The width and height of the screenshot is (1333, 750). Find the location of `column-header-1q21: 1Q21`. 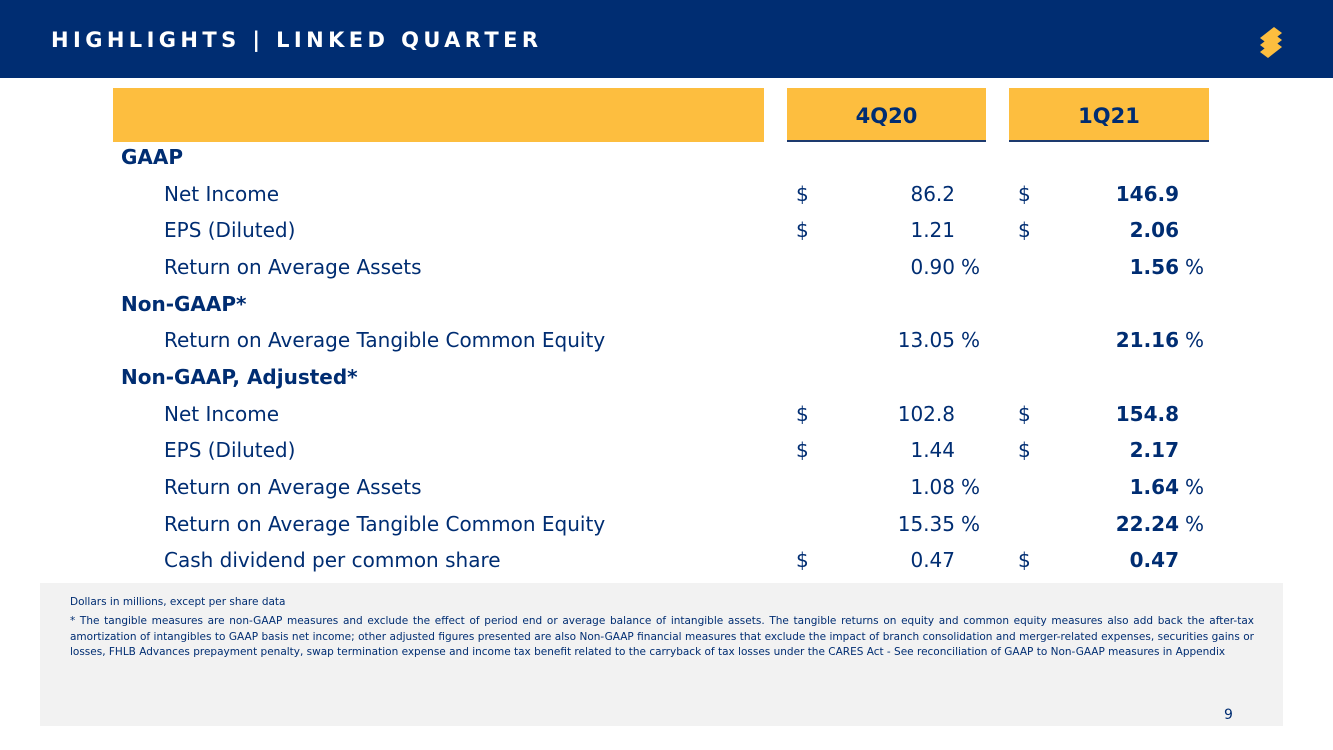

column-header-1q21: 1Q21 is located at coordinates (1109, 115).